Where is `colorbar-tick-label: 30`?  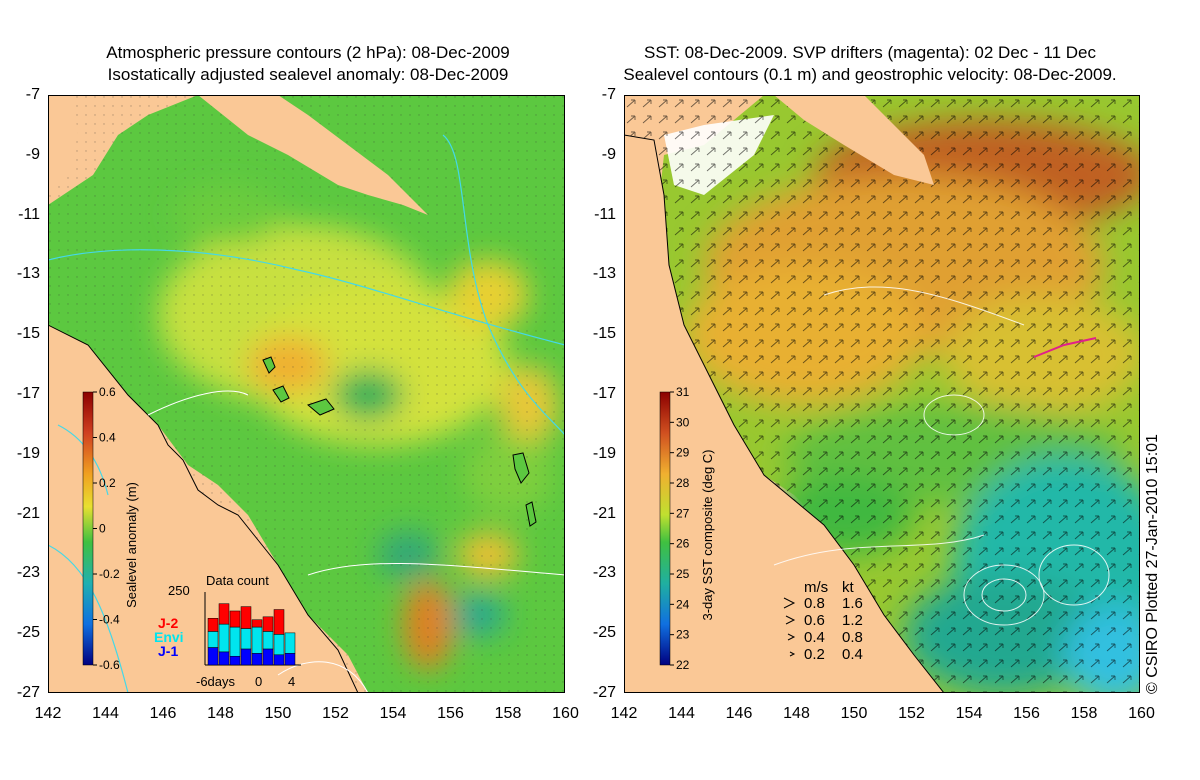
colorbar-tick-label: 30 is located at coordinates (683, 422).